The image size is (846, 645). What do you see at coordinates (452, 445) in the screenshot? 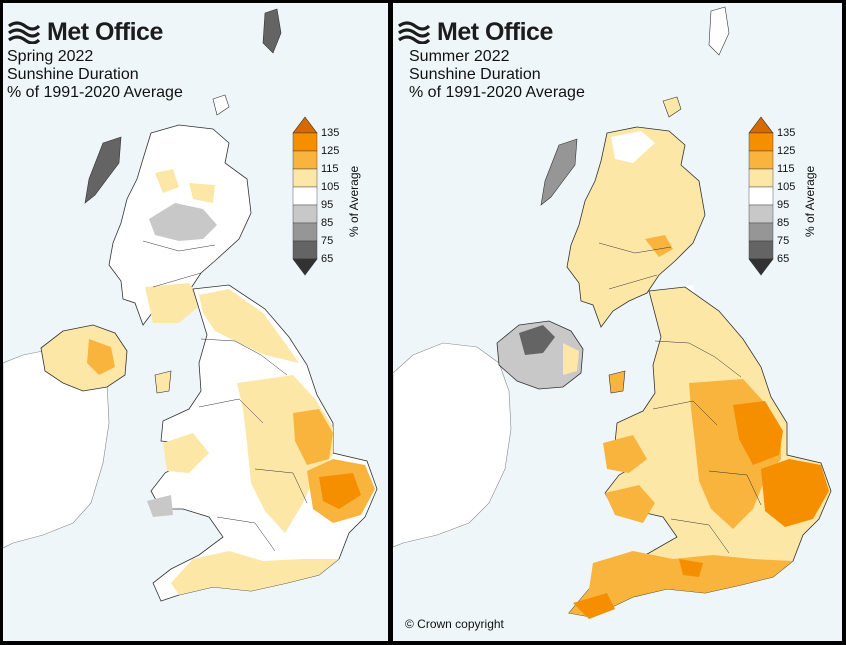
I see `ireland-land` at bounding box center [452, 445].